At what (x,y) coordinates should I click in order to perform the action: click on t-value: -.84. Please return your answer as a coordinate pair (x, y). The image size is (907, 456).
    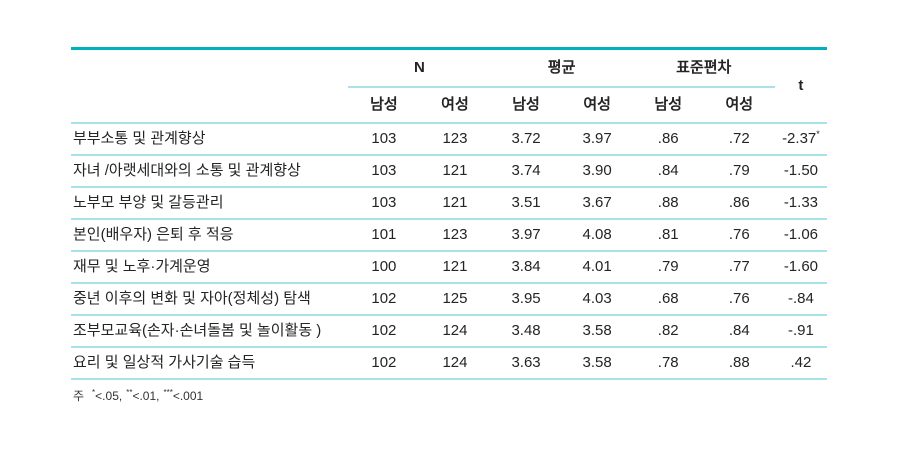
    Looking at the image, I should click on (800, 298).